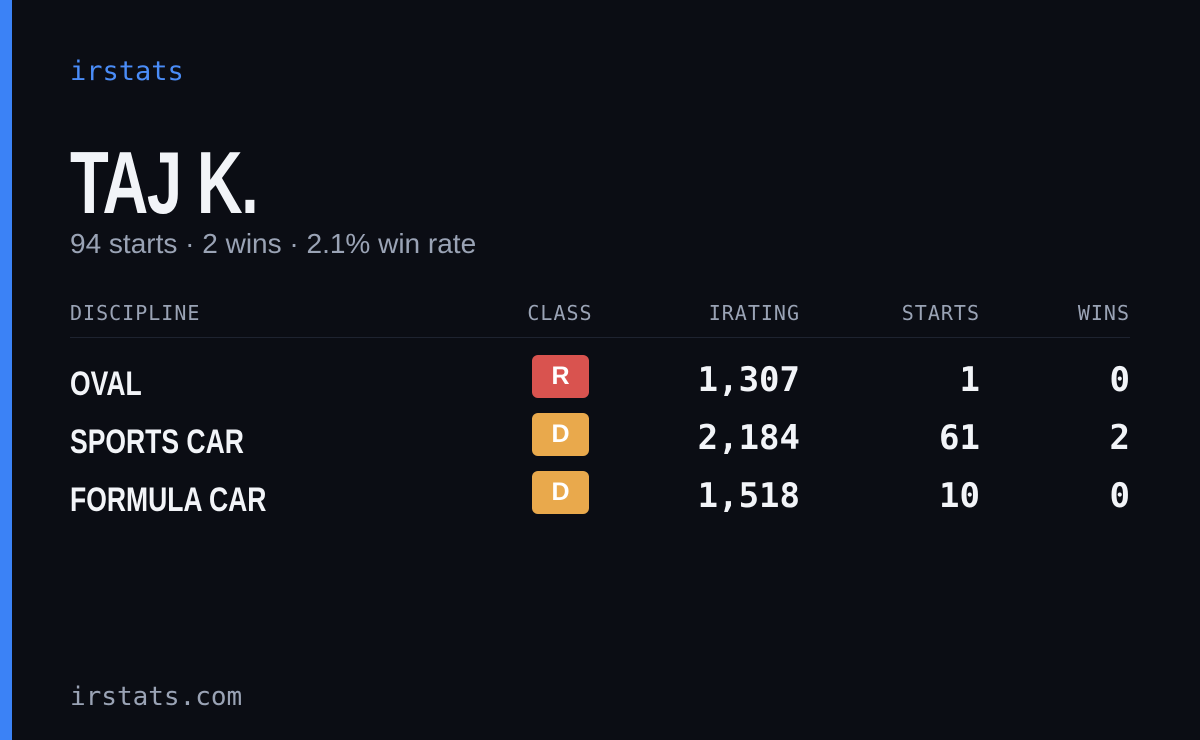  Describe the element at coordinates (748, 438) in the screenshot. I see `irating: 2,184` at that location.